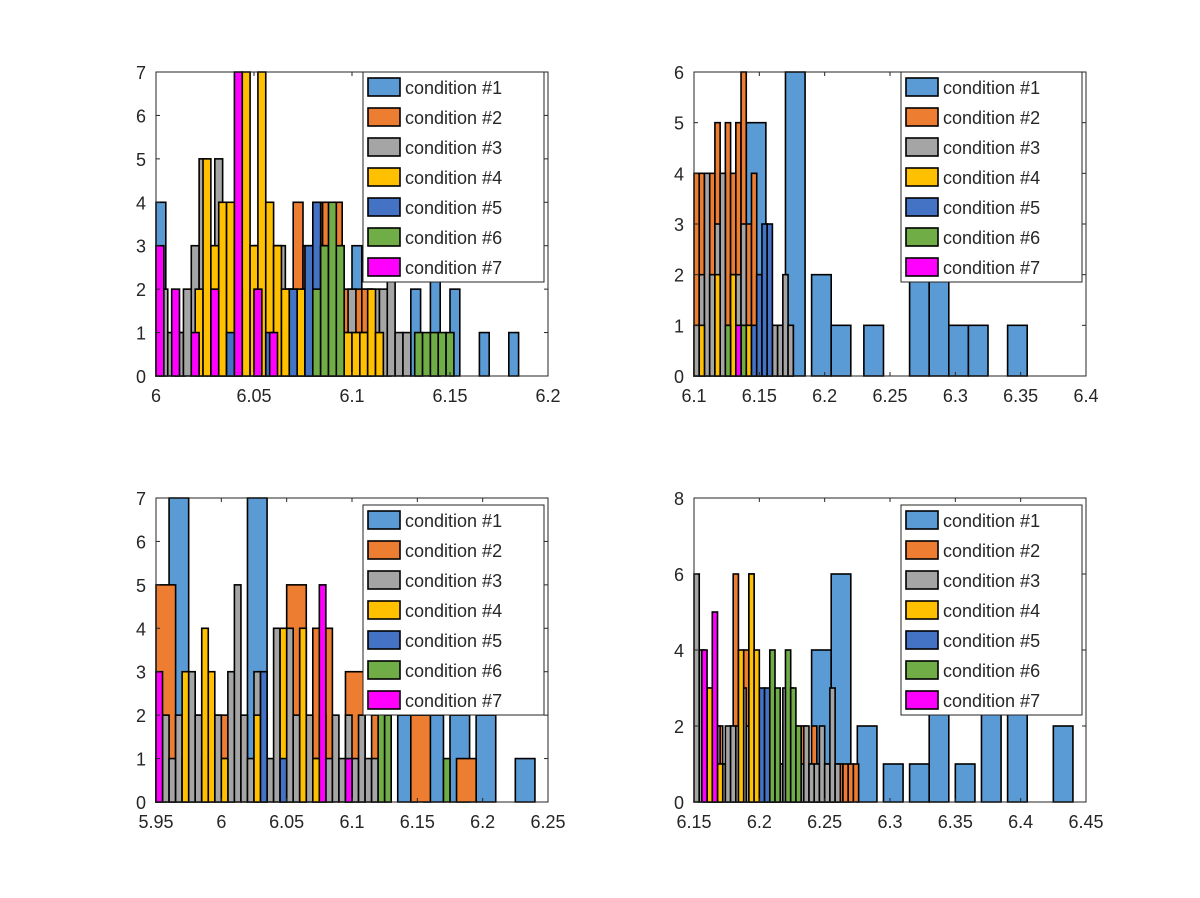  Describe the element at coordinates (991, 88) in the screenshot. I see `legend-label-condition-1: condition #1` at that location.